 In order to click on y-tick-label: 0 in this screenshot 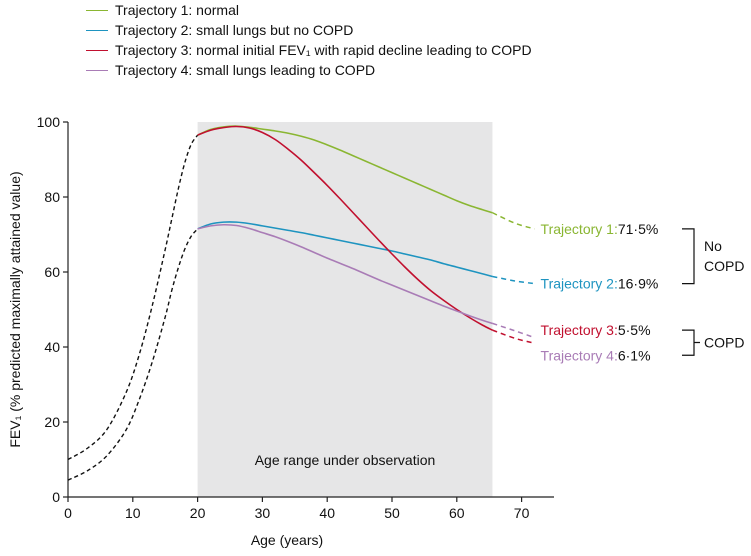, I will do `click(56, 497)`.